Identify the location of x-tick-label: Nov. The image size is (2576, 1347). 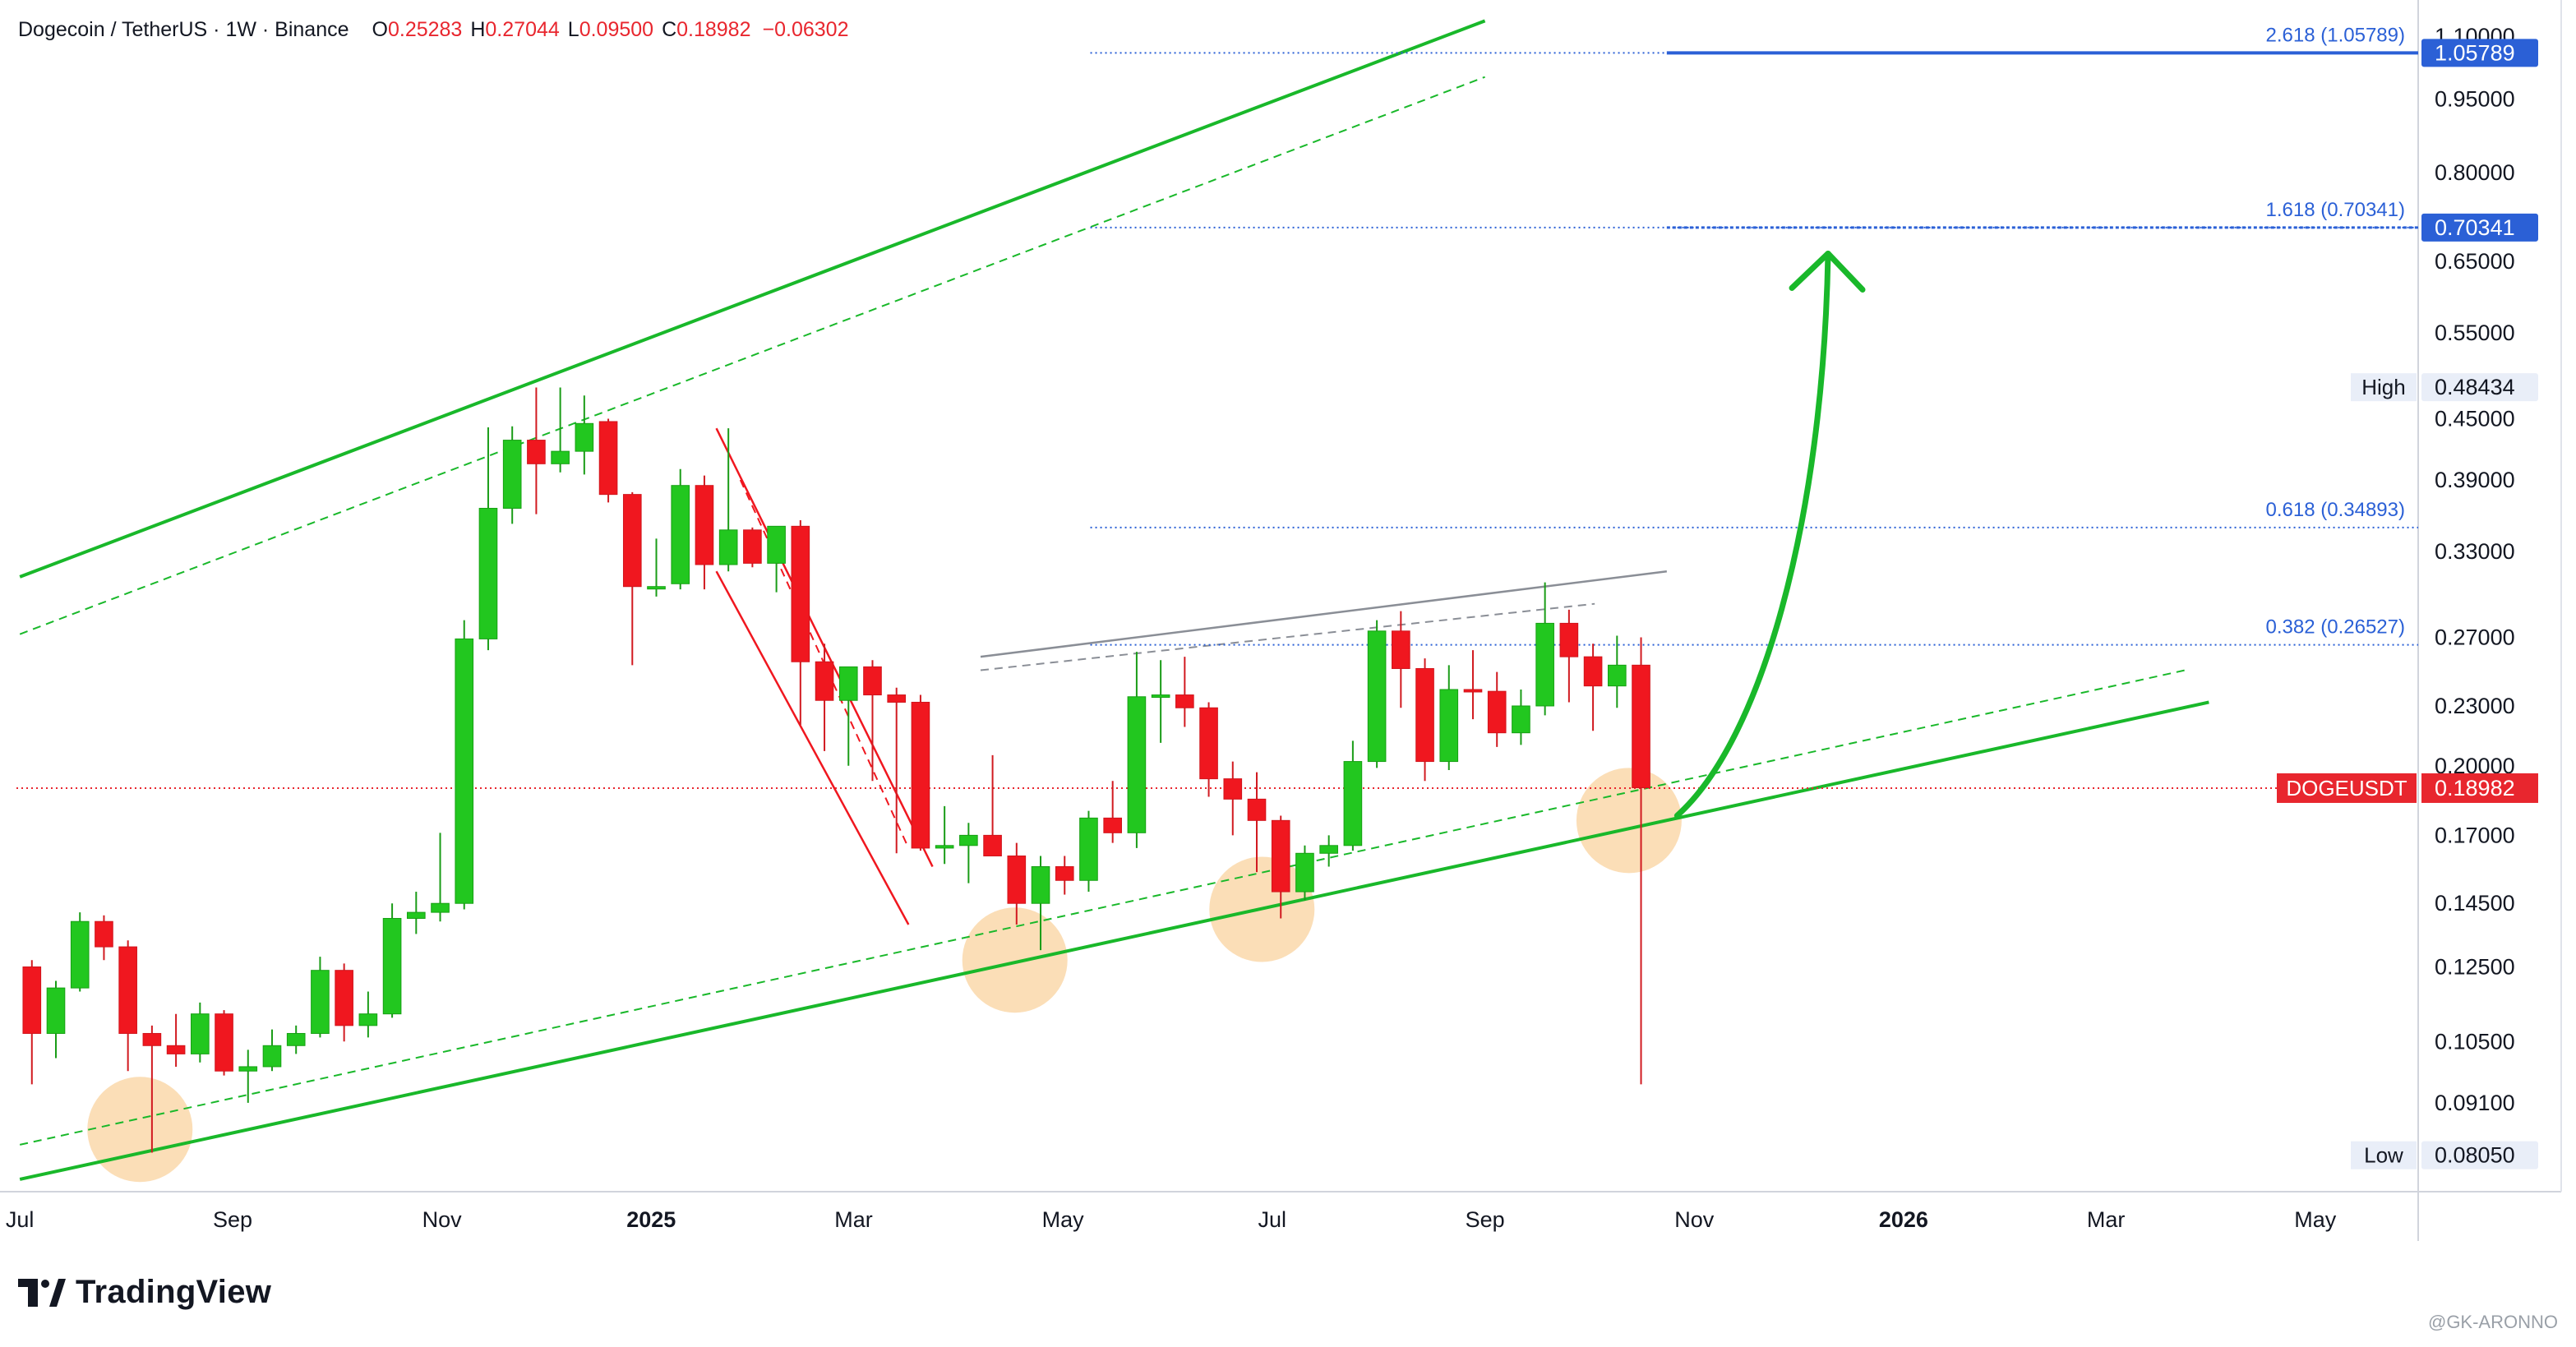
(443, 1219).